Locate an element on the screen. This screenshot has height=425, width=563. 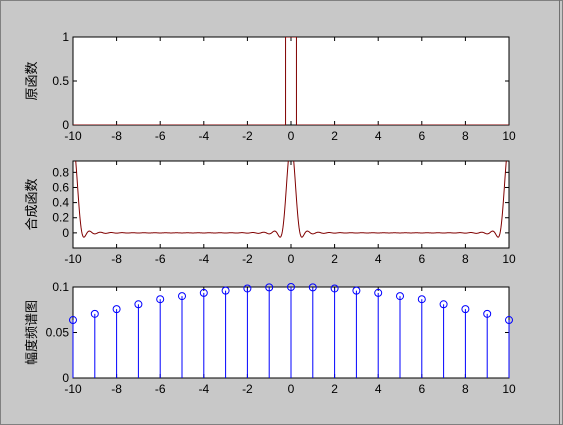
y-tick-label: 0.4 is located at coordinates (60, 203).